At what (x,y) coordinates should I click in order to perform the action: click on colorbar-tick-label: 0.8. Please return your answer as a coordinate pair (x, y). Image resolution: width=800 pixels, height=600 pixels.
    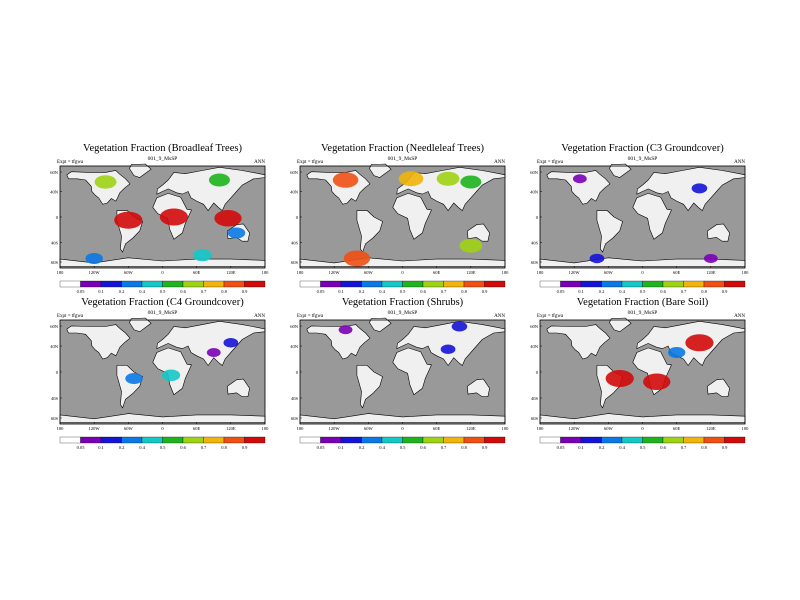
    Looking at the image, I should click on (704, 447).